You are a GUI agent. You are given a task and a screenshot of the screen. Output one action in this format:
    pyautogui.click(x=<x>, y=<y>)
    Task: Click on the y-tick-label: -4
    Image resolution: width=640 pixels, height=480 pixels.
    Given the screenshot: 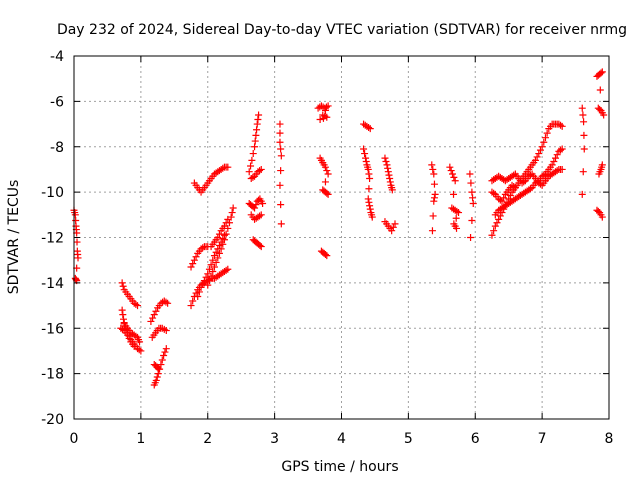 What is the action you would take?
    pyautogui.click(x=57, y=57)
    